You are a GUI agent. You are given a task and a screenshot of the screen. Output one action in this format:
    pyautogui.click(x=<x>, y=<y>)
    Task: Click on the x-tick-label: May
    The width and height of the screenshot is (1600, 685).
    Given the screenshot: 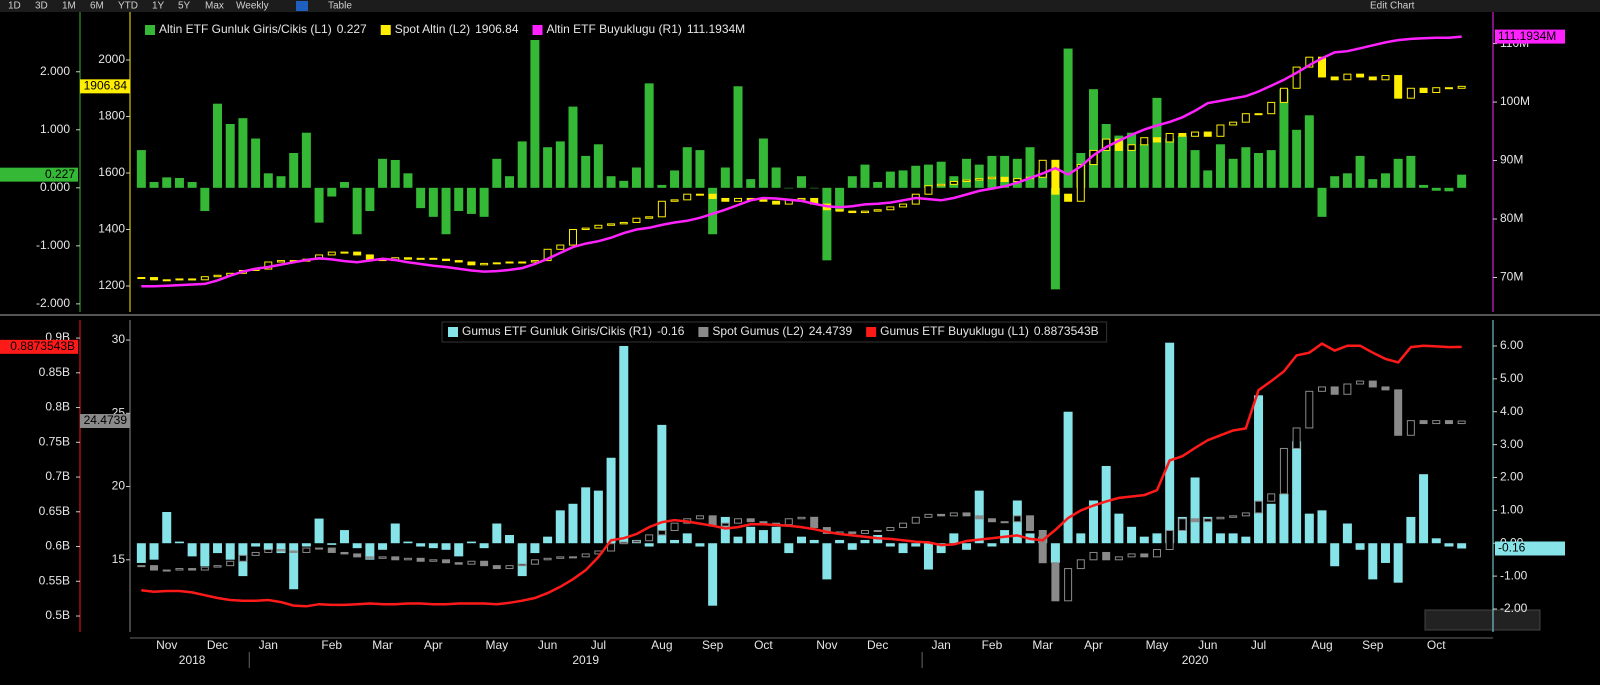 What is the action you would take?
    pyautogui.click(x=1157, y=645)
    